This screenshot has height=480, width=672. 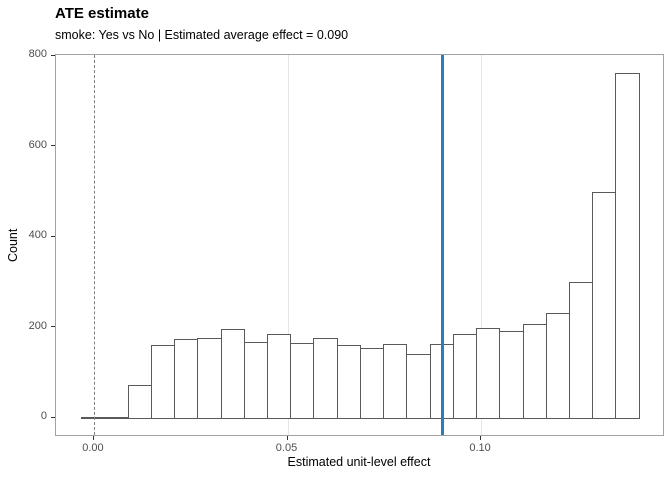 What do you see at coordinates (93, 448) in the screenshot?
I see `x-tick-label: 0.00` at bounding box center [93, 448].